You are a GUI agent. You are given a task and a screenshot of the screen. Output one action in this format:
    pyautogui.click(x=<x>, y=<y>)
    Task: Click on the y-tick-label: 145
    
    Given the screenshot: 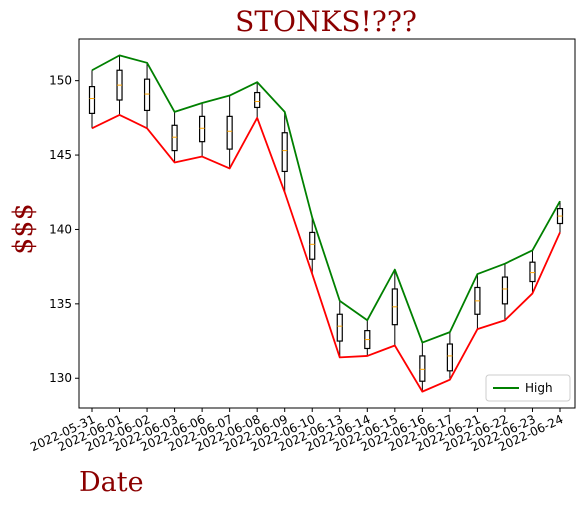 What is the action you would take?
    pyautogui.click(x=60, y=155)
    